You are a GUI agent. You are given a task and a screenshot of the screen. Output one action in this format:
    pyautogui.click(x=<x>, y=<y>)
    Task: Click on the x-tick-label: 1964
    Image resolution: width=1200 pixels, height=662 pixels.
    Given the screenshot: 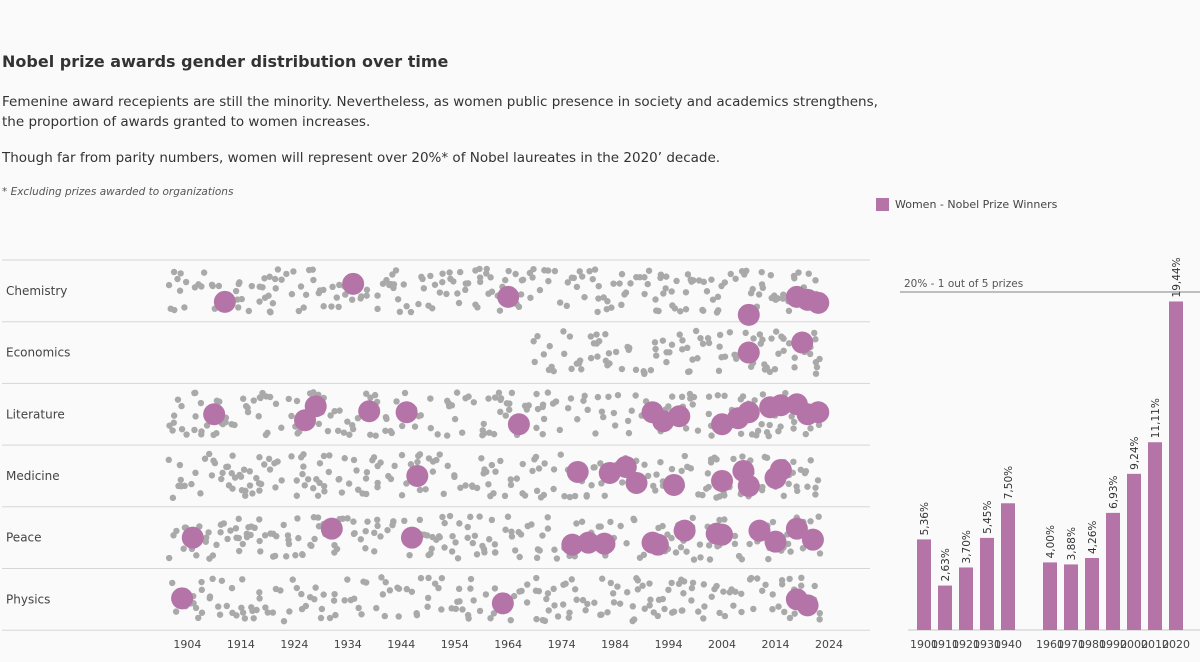 What is the action you would take?
    pyautogui.click(x=508, y=644)
    